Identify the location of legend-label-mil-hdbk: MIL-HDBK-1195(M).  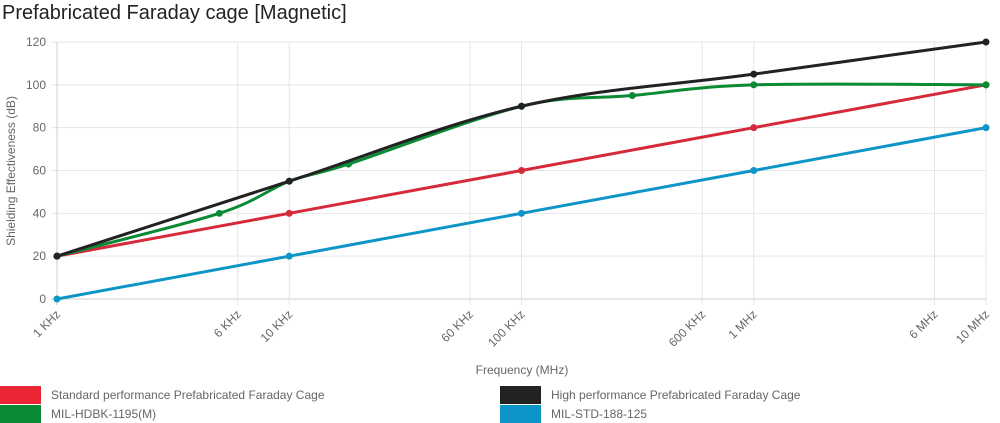
(104, 414).